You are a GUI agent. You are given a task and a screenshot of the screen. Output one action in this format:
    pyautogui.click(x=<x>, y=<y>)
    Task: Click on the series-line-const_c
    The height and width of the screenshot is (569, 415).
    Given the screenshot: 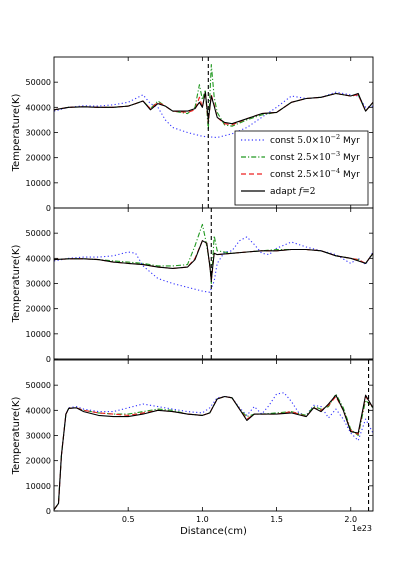 What is the action you would take?
    pyautogui.click(x=213, y=108)
    